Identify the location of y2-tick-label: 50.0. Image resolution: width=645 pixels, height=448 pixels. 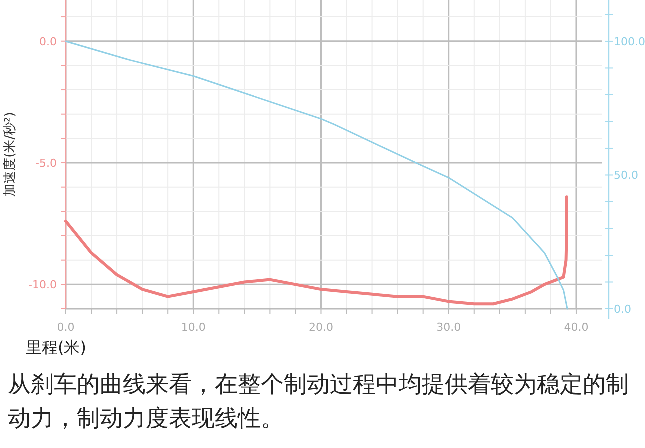
(626, 175).